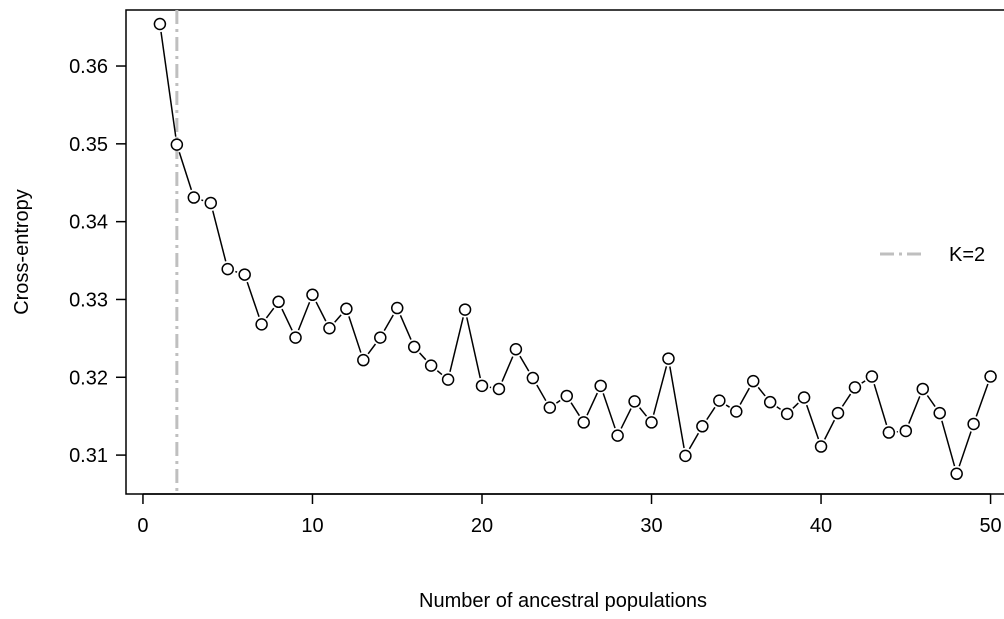 Image resolution: width=1004 pixels, height=619 pixels. I want to click on x-axis: 0 10 20 30 40 50, so click(569, 515).